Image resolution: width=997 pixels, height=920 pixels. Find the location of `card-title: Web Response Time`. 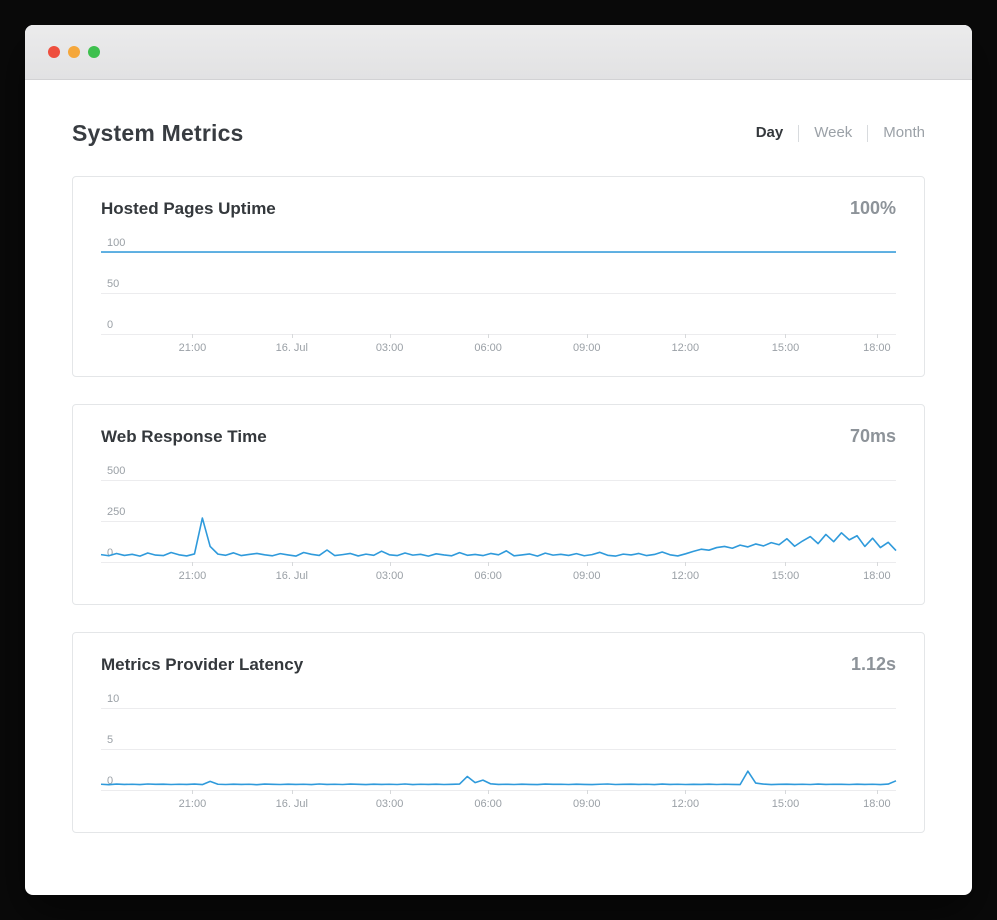

card-title: Web Response Time is located at coordinates (184, 436).